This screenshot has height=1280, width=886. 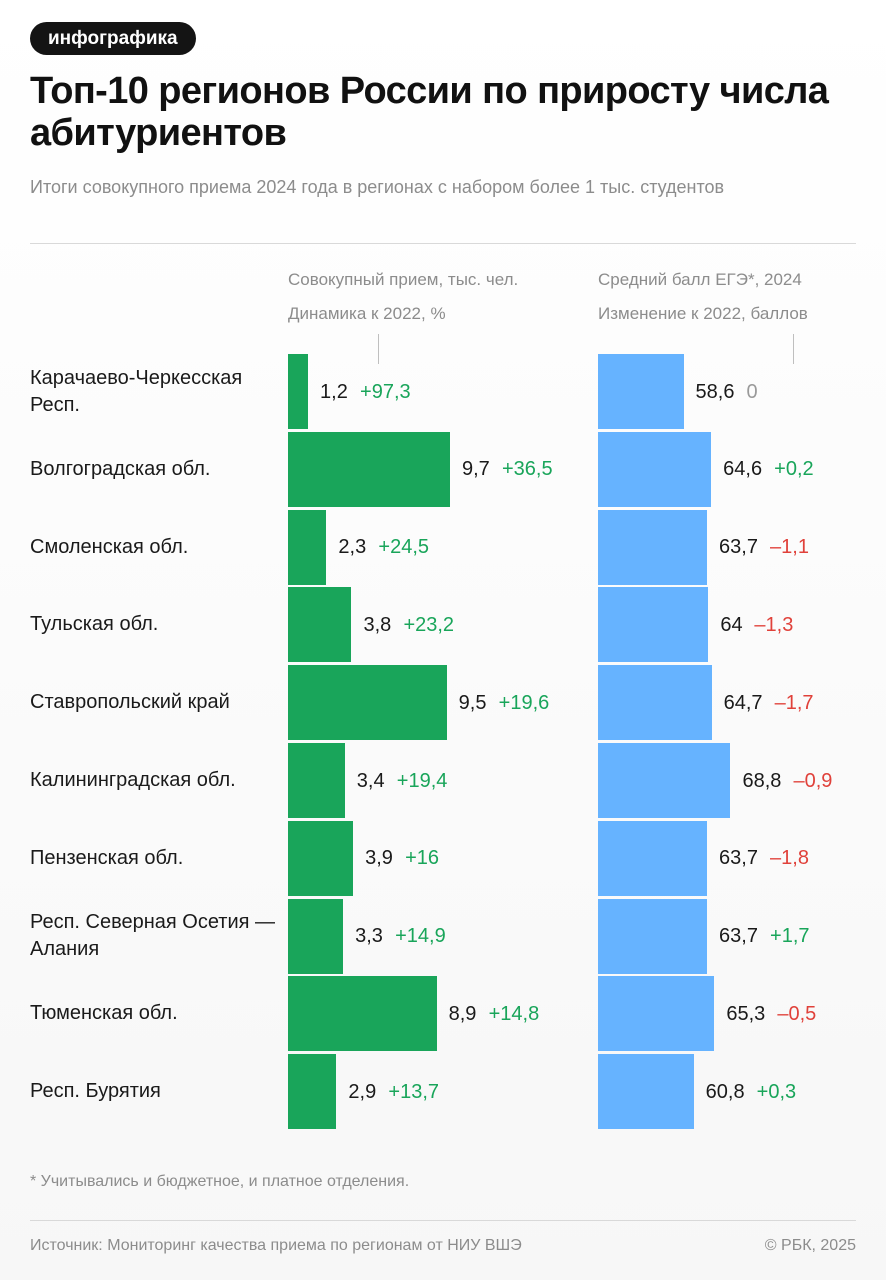 I want to click on ege-change: –1,1, so click(x=789, y=547).